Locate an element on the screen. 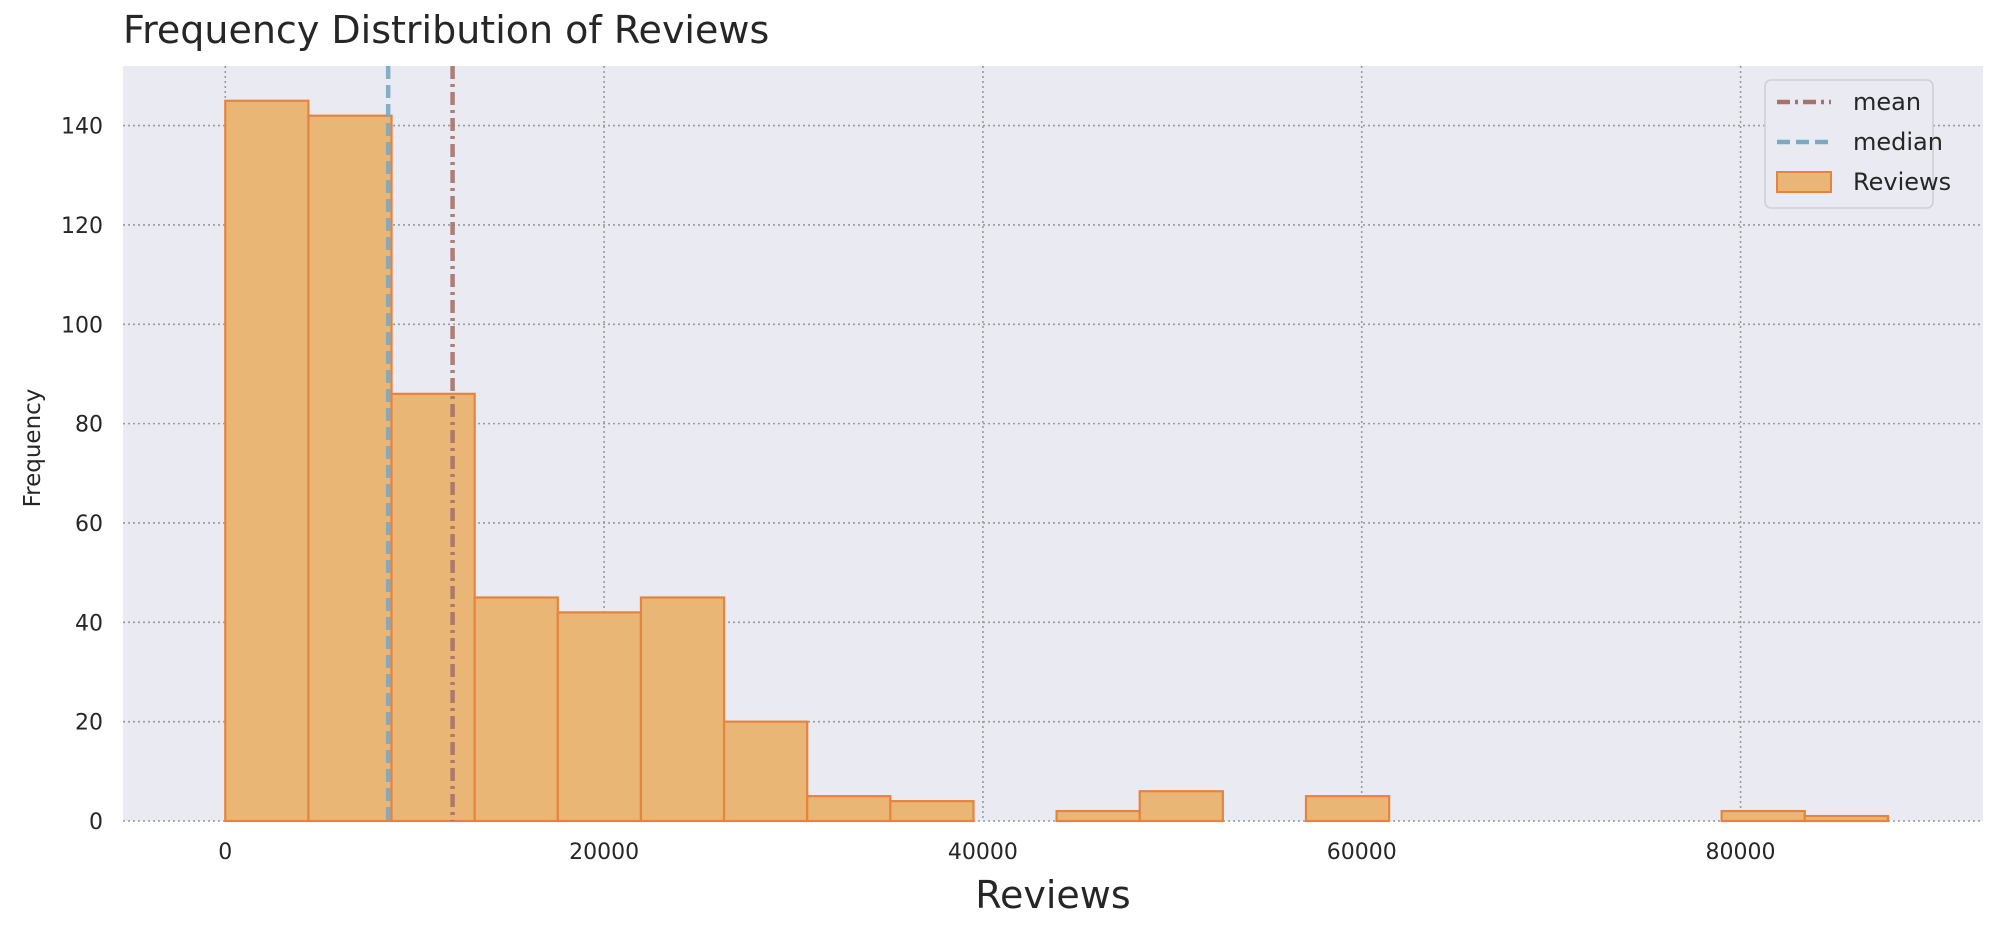 This screenshot has height=936, width=2003. y-axis-label: Frequency is located at coordinates (33, 448).